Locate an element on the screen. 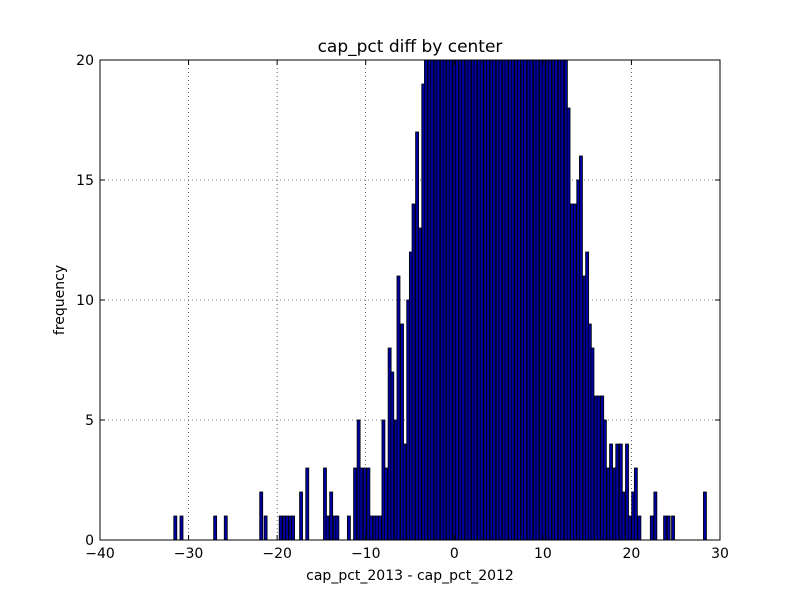  x-tick-label: −40 is located at coordinates (100, 554).